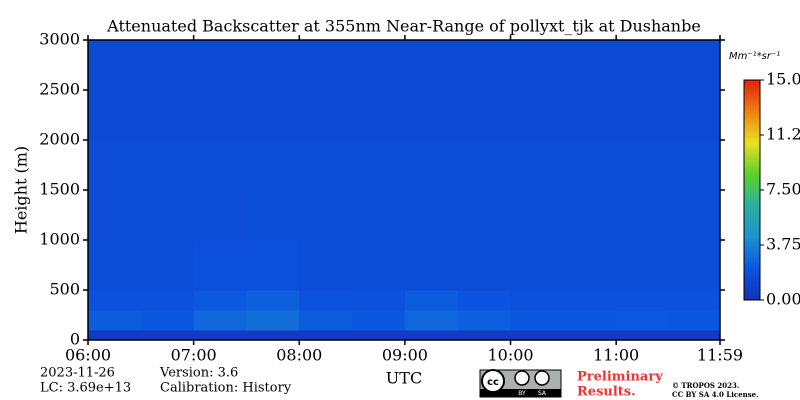  I want to click on colorbar-tick-label: 15.00, so click(783, 79).